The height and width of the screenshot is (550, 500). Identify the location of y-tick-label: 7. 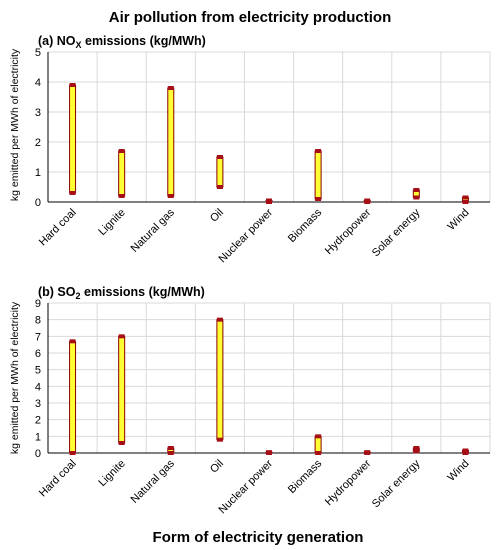
(38, 337).